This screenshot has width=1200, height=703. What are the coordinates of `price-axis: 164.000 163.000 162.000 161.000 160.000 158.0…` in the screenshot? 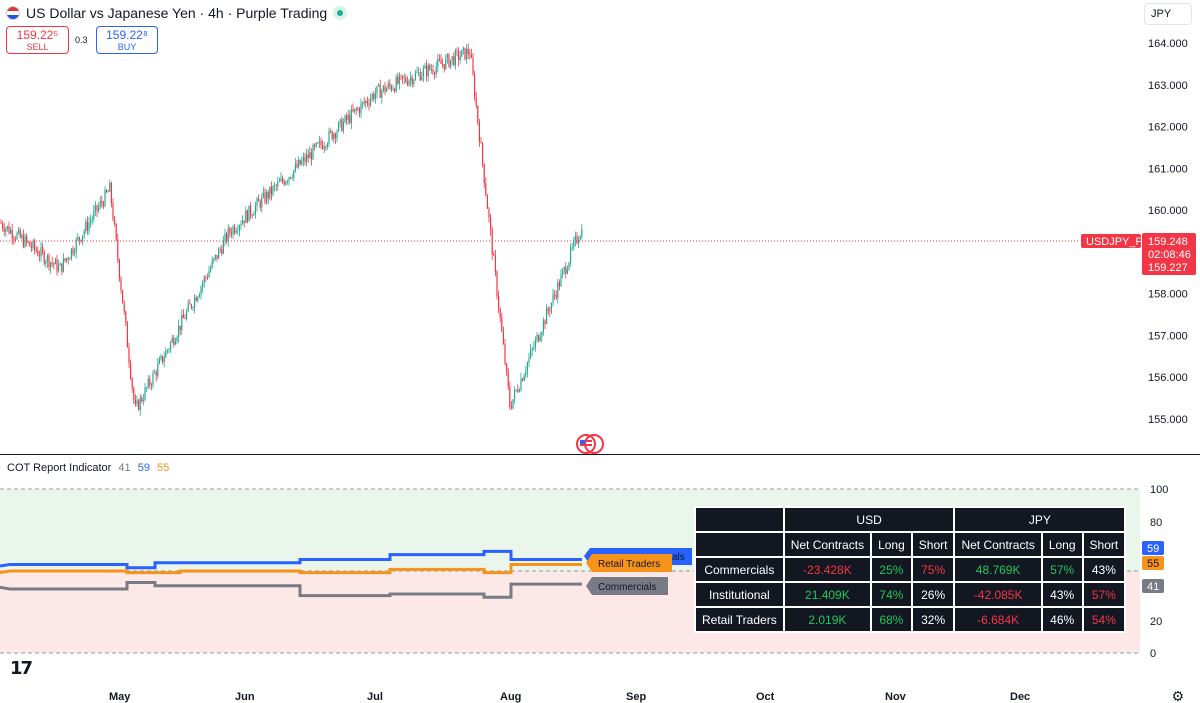 It's located at (1168, 232).